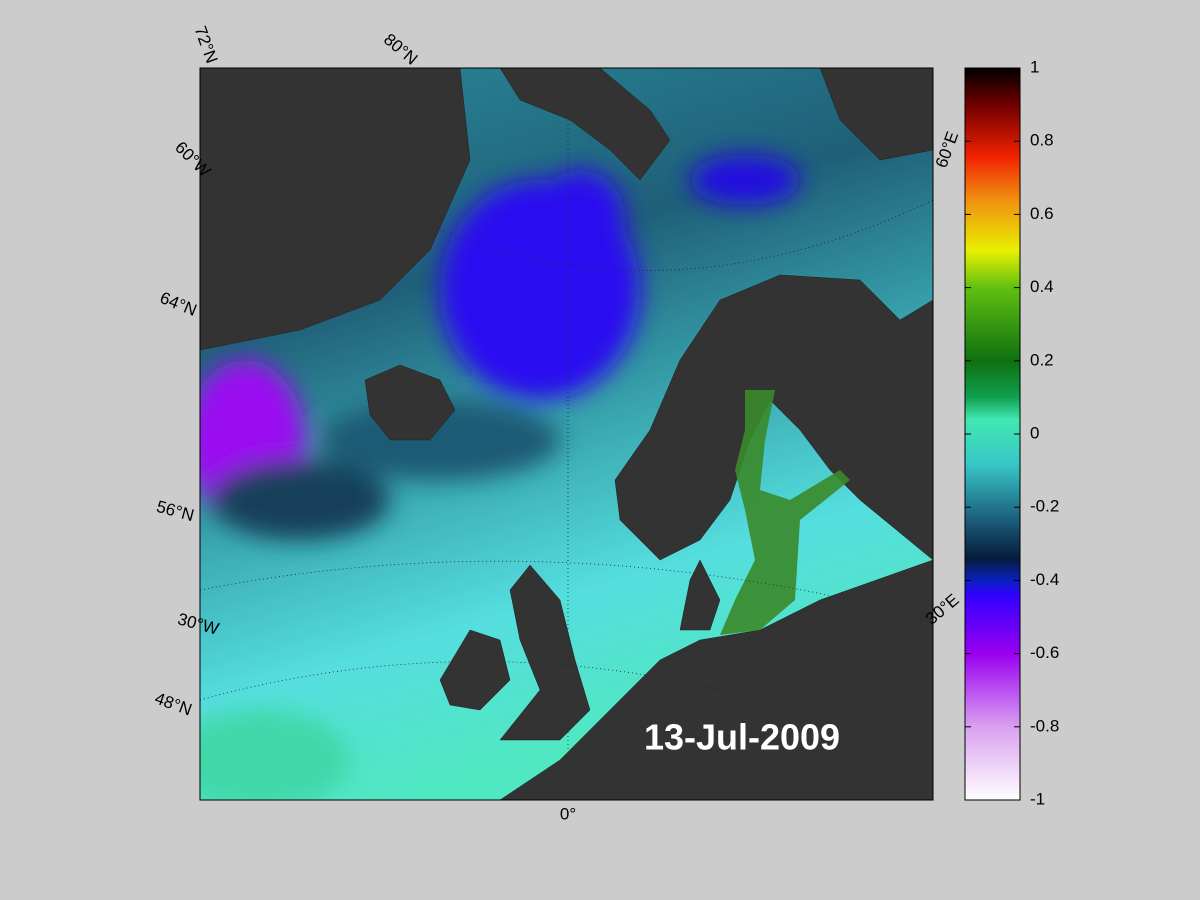  I want to click on graticule-label: 48°N, so click(173, 704).